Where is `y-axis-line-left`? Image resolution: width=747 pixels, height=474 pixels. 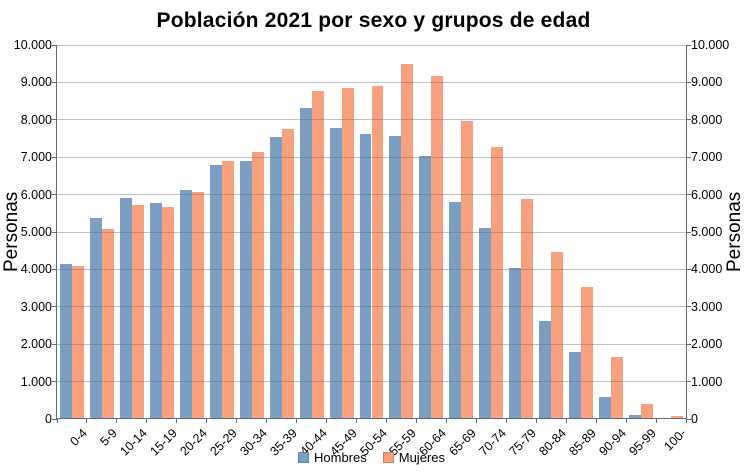
y-axis-line-left is located at coordinates (56, 232).